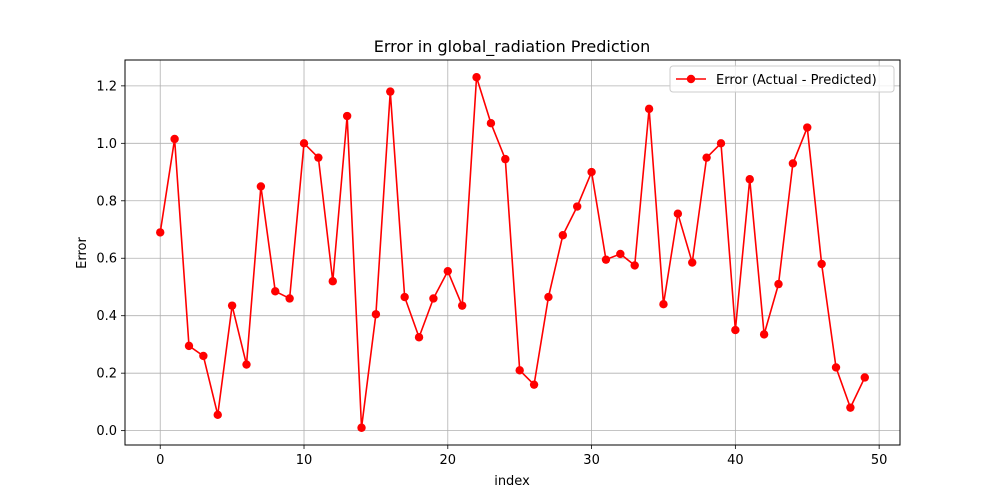 The width and height of the screenshot is (1000, 500). Describe the element at coordinates (735, 460) in the screenshot. I see `x-tick-label: 40` at that location.